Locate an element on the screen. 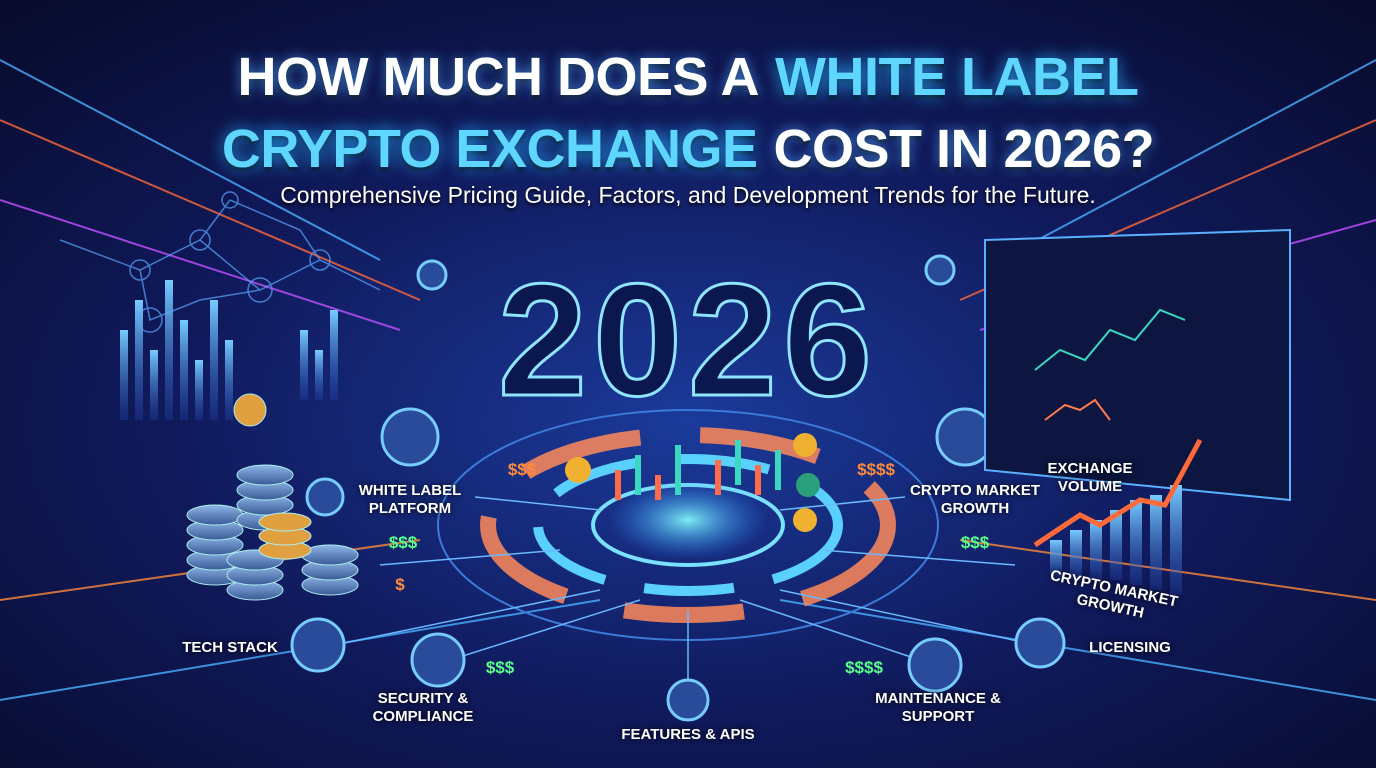 This screenshot has width=1376, height=768. title-highlight: CRYPTO EXCHANGE is located at coordinates (489, 149).